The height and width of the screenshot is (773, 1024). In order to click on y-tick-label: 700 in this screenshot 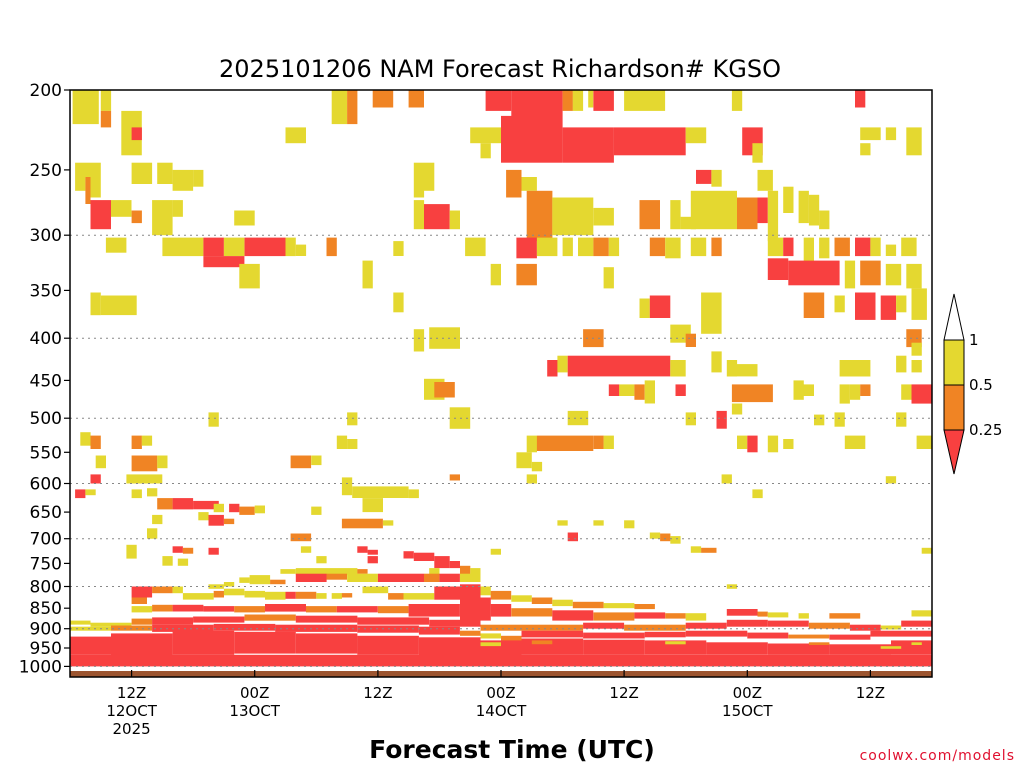, I will do `click(46, 540)`.